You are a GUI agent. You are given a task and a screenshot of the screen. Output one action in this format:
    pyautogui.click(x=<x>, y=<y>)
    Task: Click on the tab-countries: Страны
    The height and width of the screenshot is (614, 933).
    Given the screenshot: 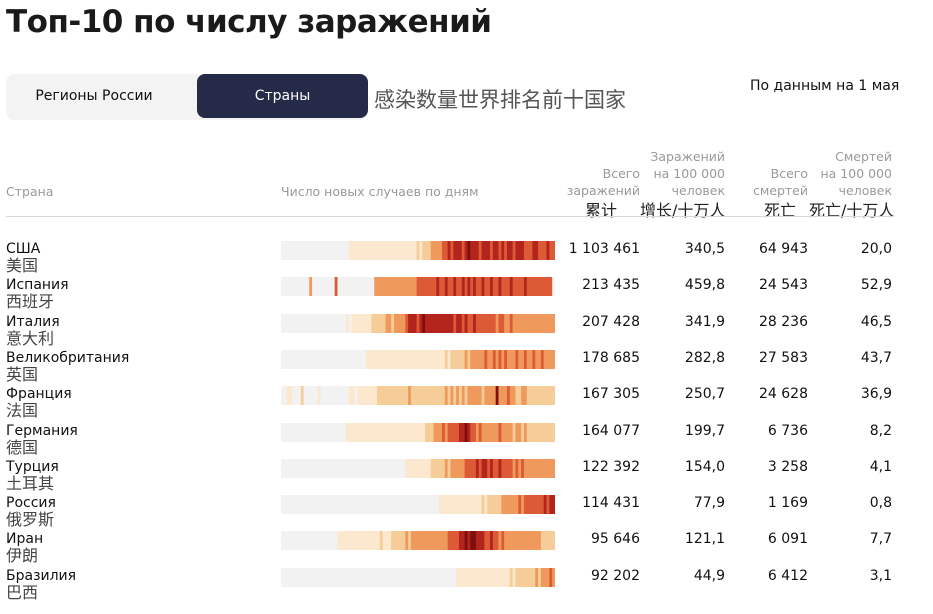 What is the action you would take?
    pyautogui.click(x=282, y=96)
    